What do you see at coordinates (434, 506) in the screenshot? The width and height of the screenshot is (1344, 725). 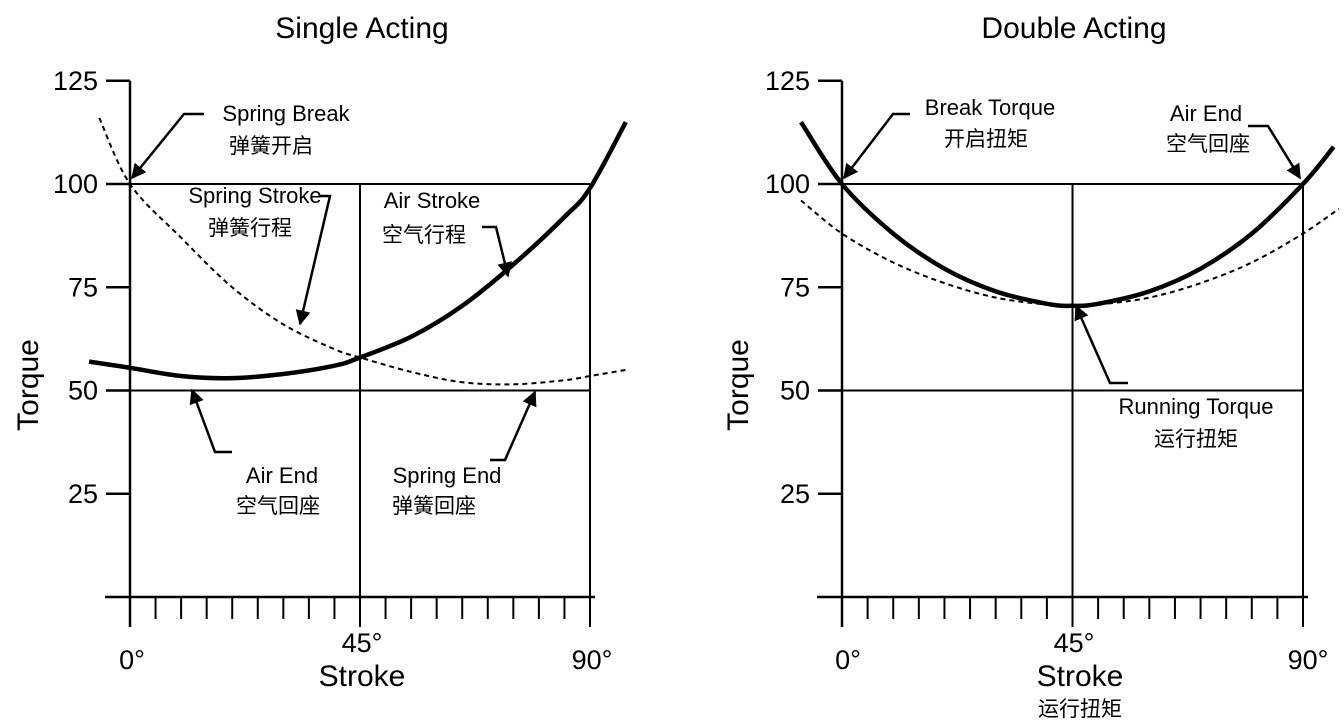 I see `spring-end-label-cn: 弹簧回座` at bounding box center [434, 506].